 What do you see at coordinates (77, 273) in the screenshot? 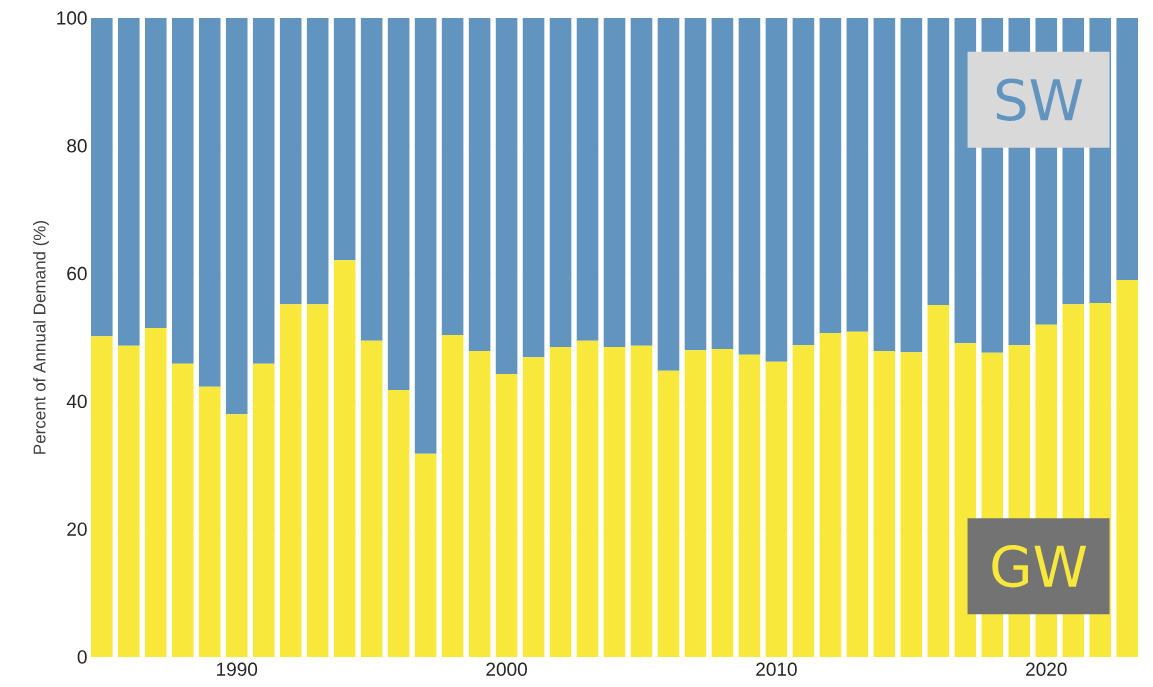
I see `y-tick-label: 60` at bounding box center [77, 273].